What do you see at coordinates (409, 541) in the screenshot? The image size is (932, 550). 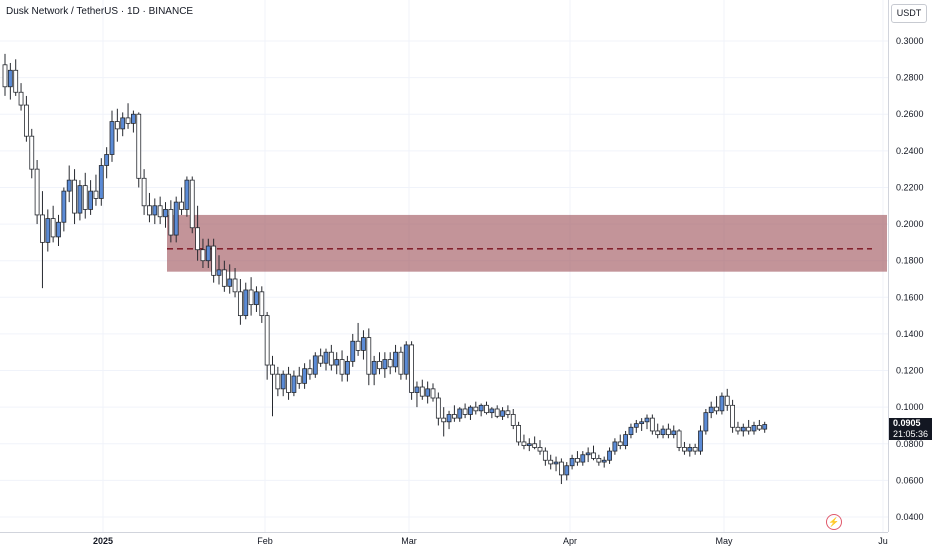 I see `time-tick-label: Mar` at bounding box center [409, 541].